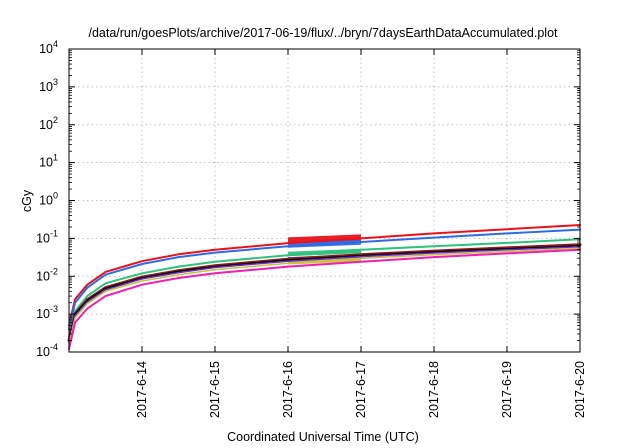 The image size is (640, 448). Describe the element at coordinates (288, 389) in the screenshot. I see `x-tick-label: 2017-6-16` at that location.